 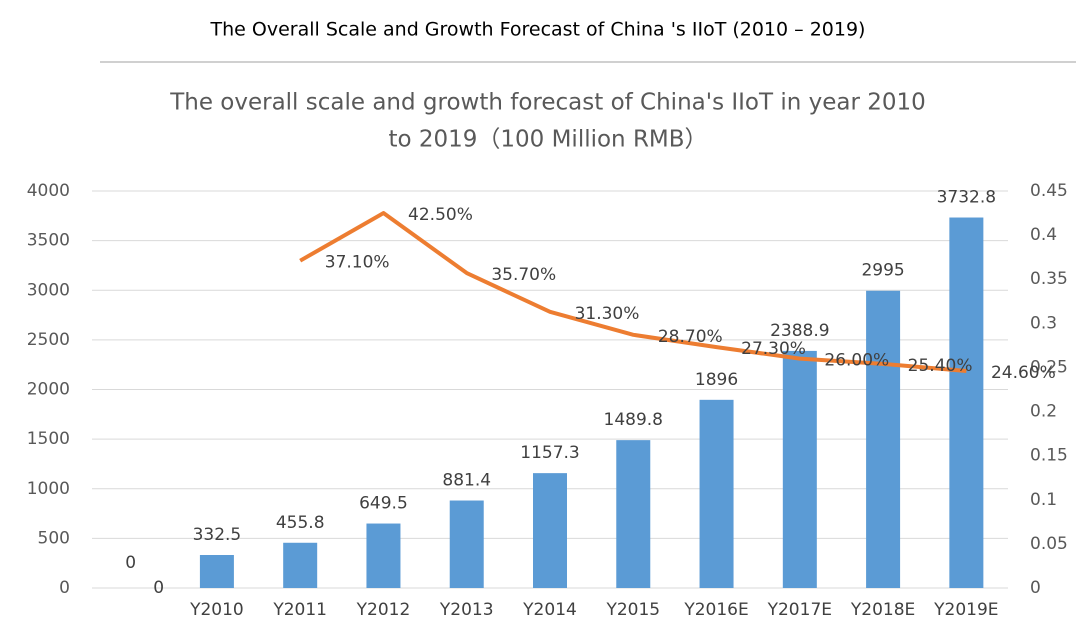 I want to click on line-label: 25.40%, so click(x=940, y=366).